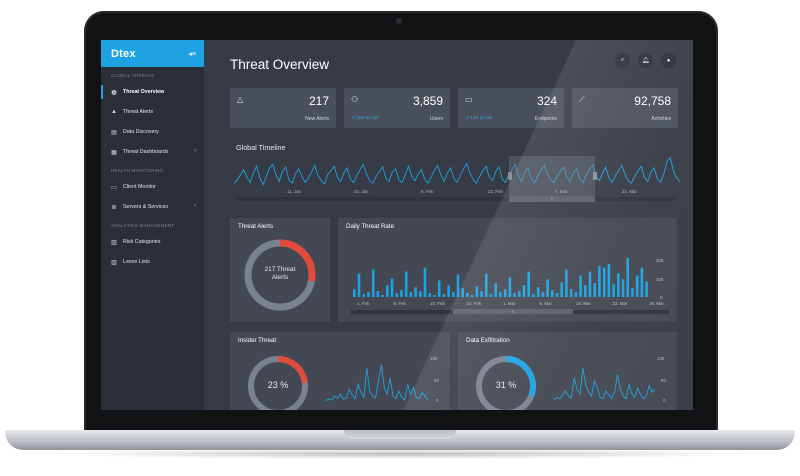 This screenshot has width=800, height=476. What do you see at coordinates (481, 118) in the screenshot?
I see `stat-trend-text: 142 at risk` at bounding box center [481, 118].